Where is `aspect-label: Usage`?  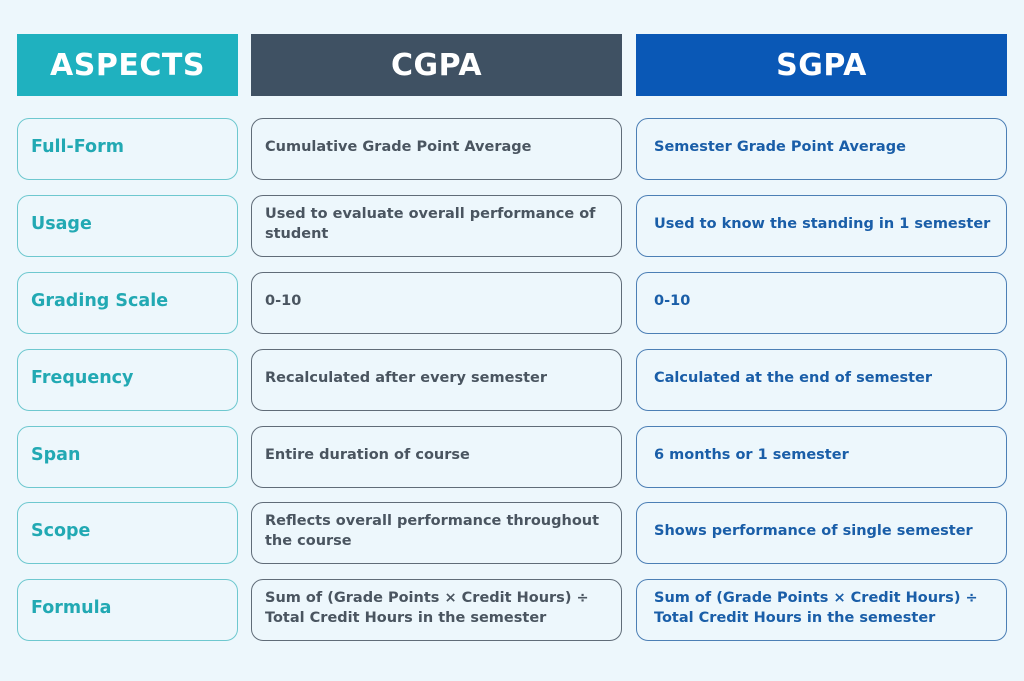
aspect-label: Usage is located at coordinates (61, 224).